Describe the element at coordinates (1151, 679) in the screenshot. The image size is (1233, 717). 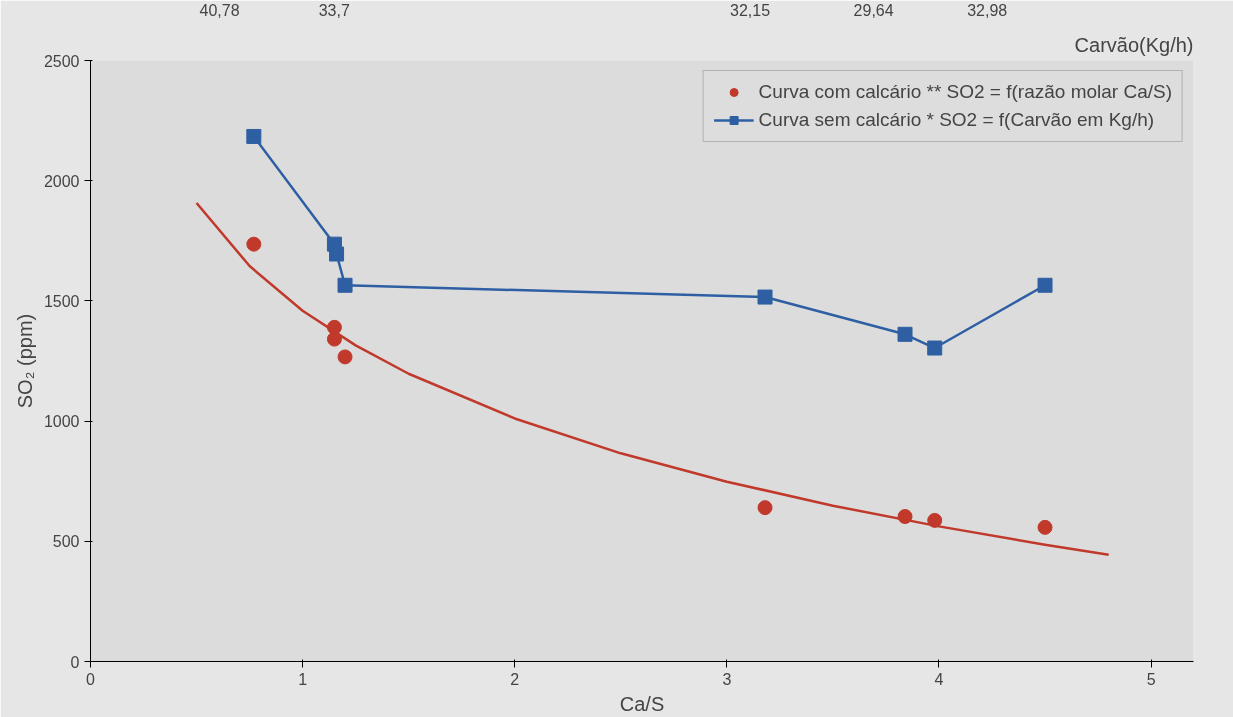
I see `x-tick-label: 5` at that location.